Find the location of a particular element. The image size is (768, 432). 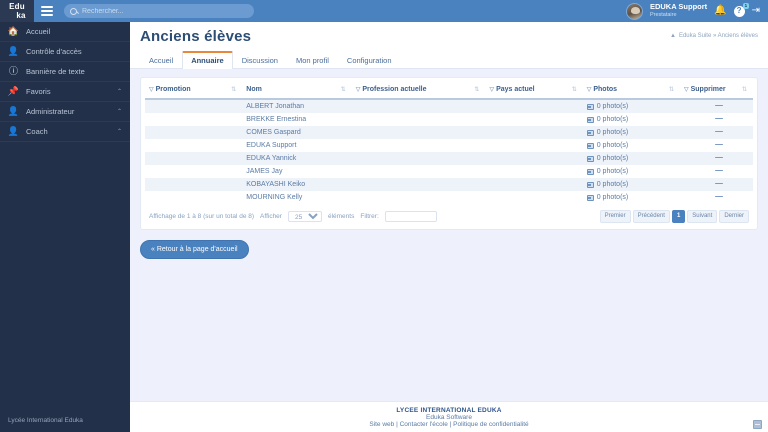

footer-link-site-web: Site web is located at coordinates (382, 424).